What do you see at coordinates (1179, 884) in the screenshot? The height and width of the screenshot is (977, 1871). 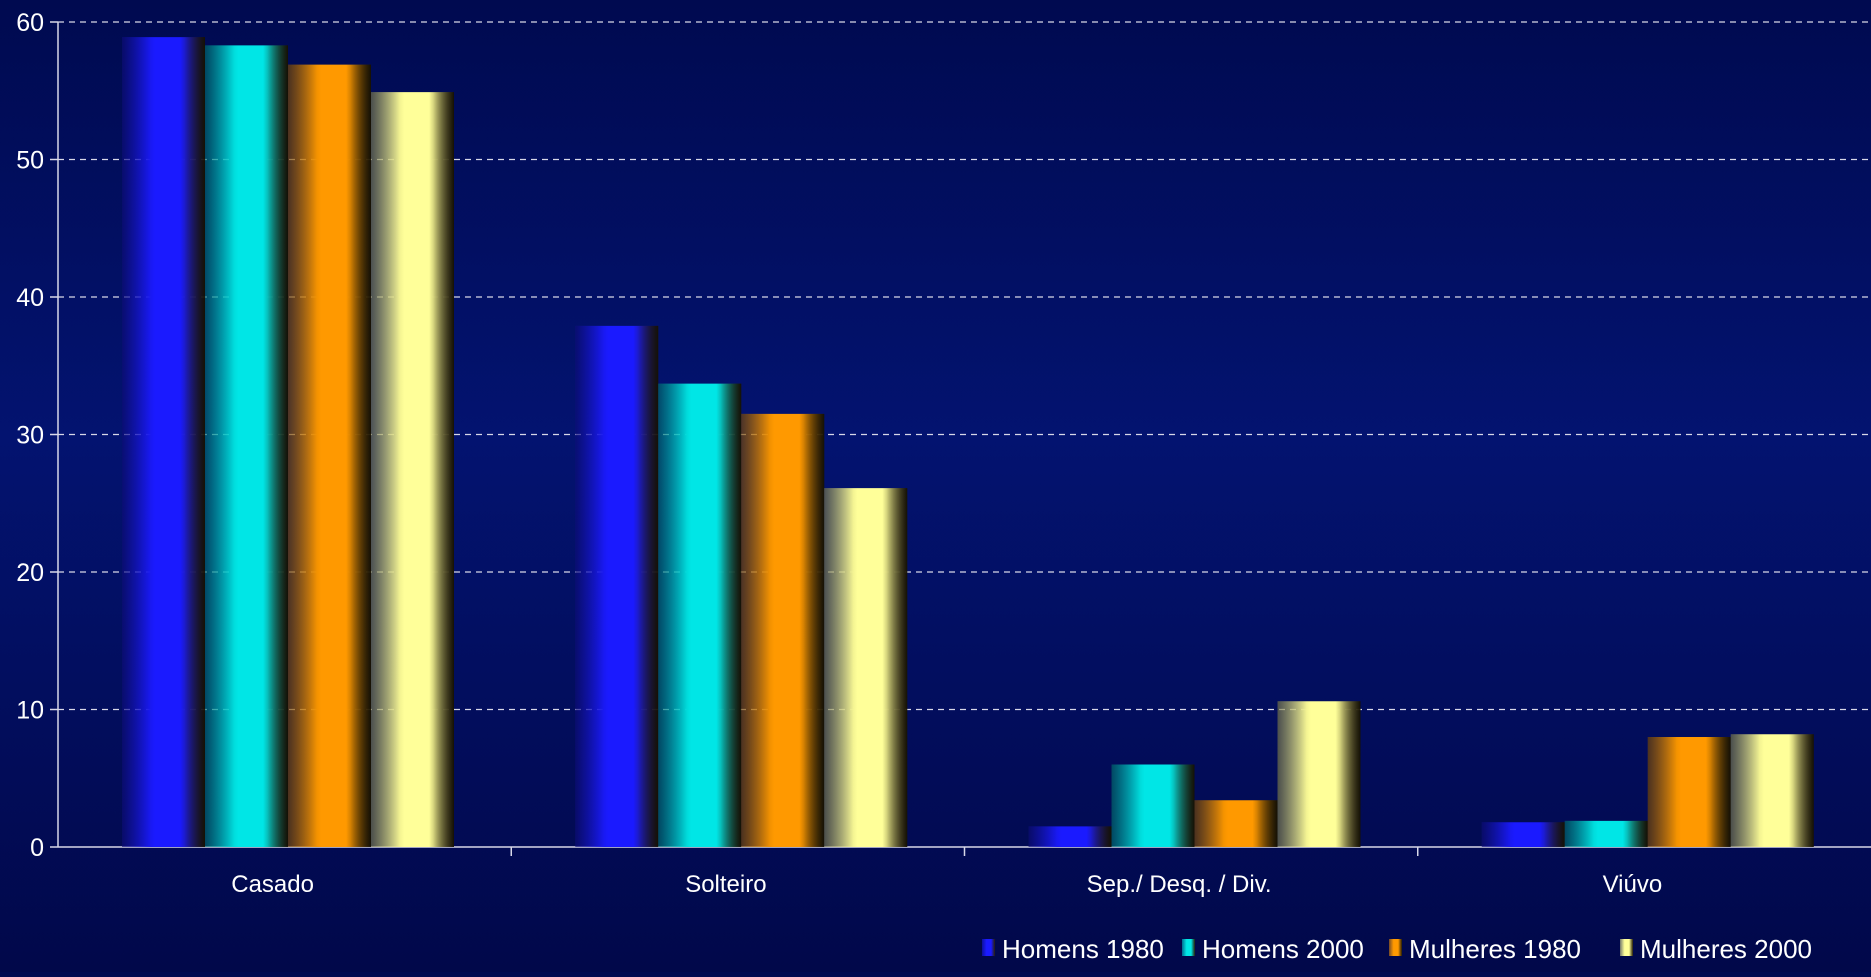 I see `x-category-label: Sep./ Desq. / Div.` at bounding box center [1179, 884].